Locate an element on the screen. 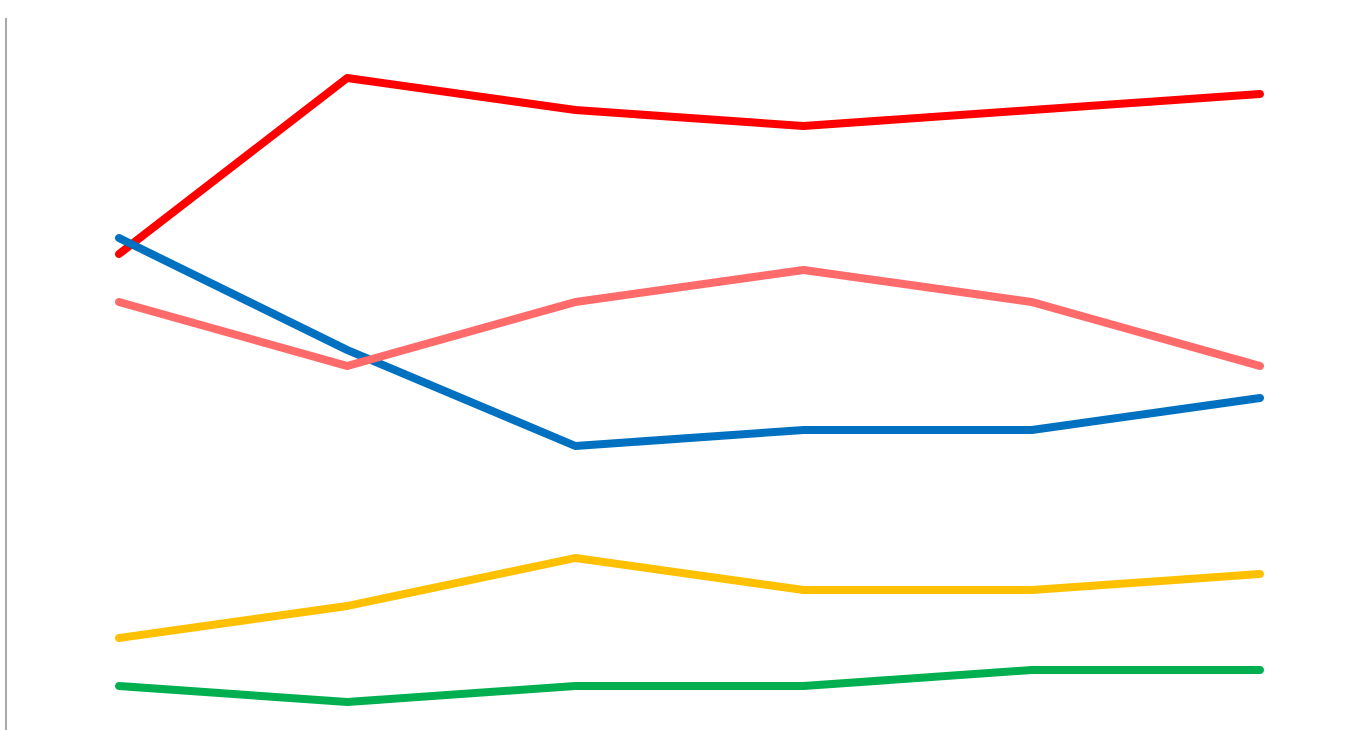 The image size is (1364, 730). series-5-line is located at coordinates (689, 686).